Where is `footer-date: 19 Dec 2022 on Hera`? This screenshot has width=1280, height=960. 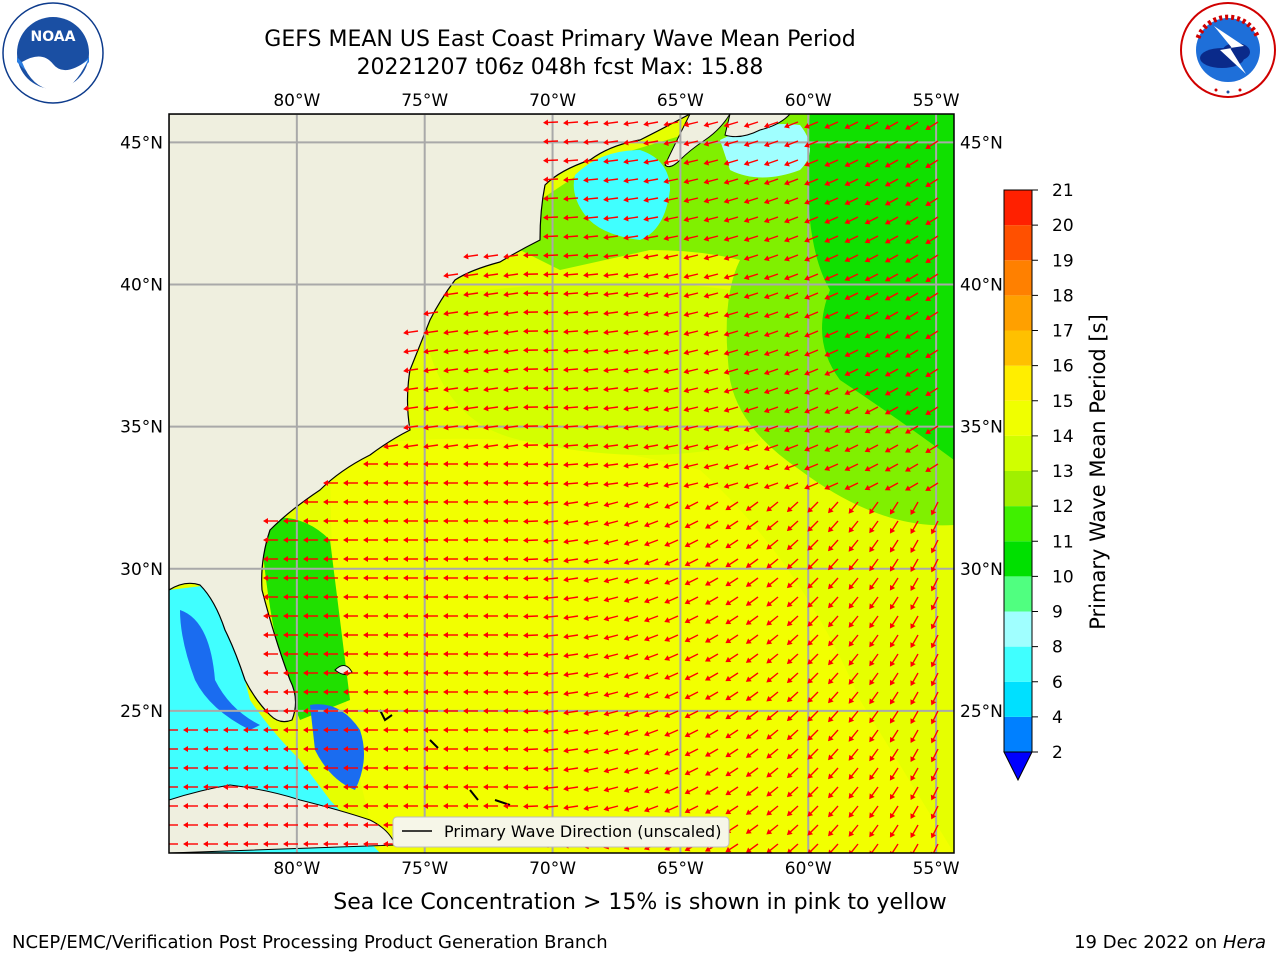 footer-date: 19 Dec 2022 on Hera is located at coordinates (1170, 942).